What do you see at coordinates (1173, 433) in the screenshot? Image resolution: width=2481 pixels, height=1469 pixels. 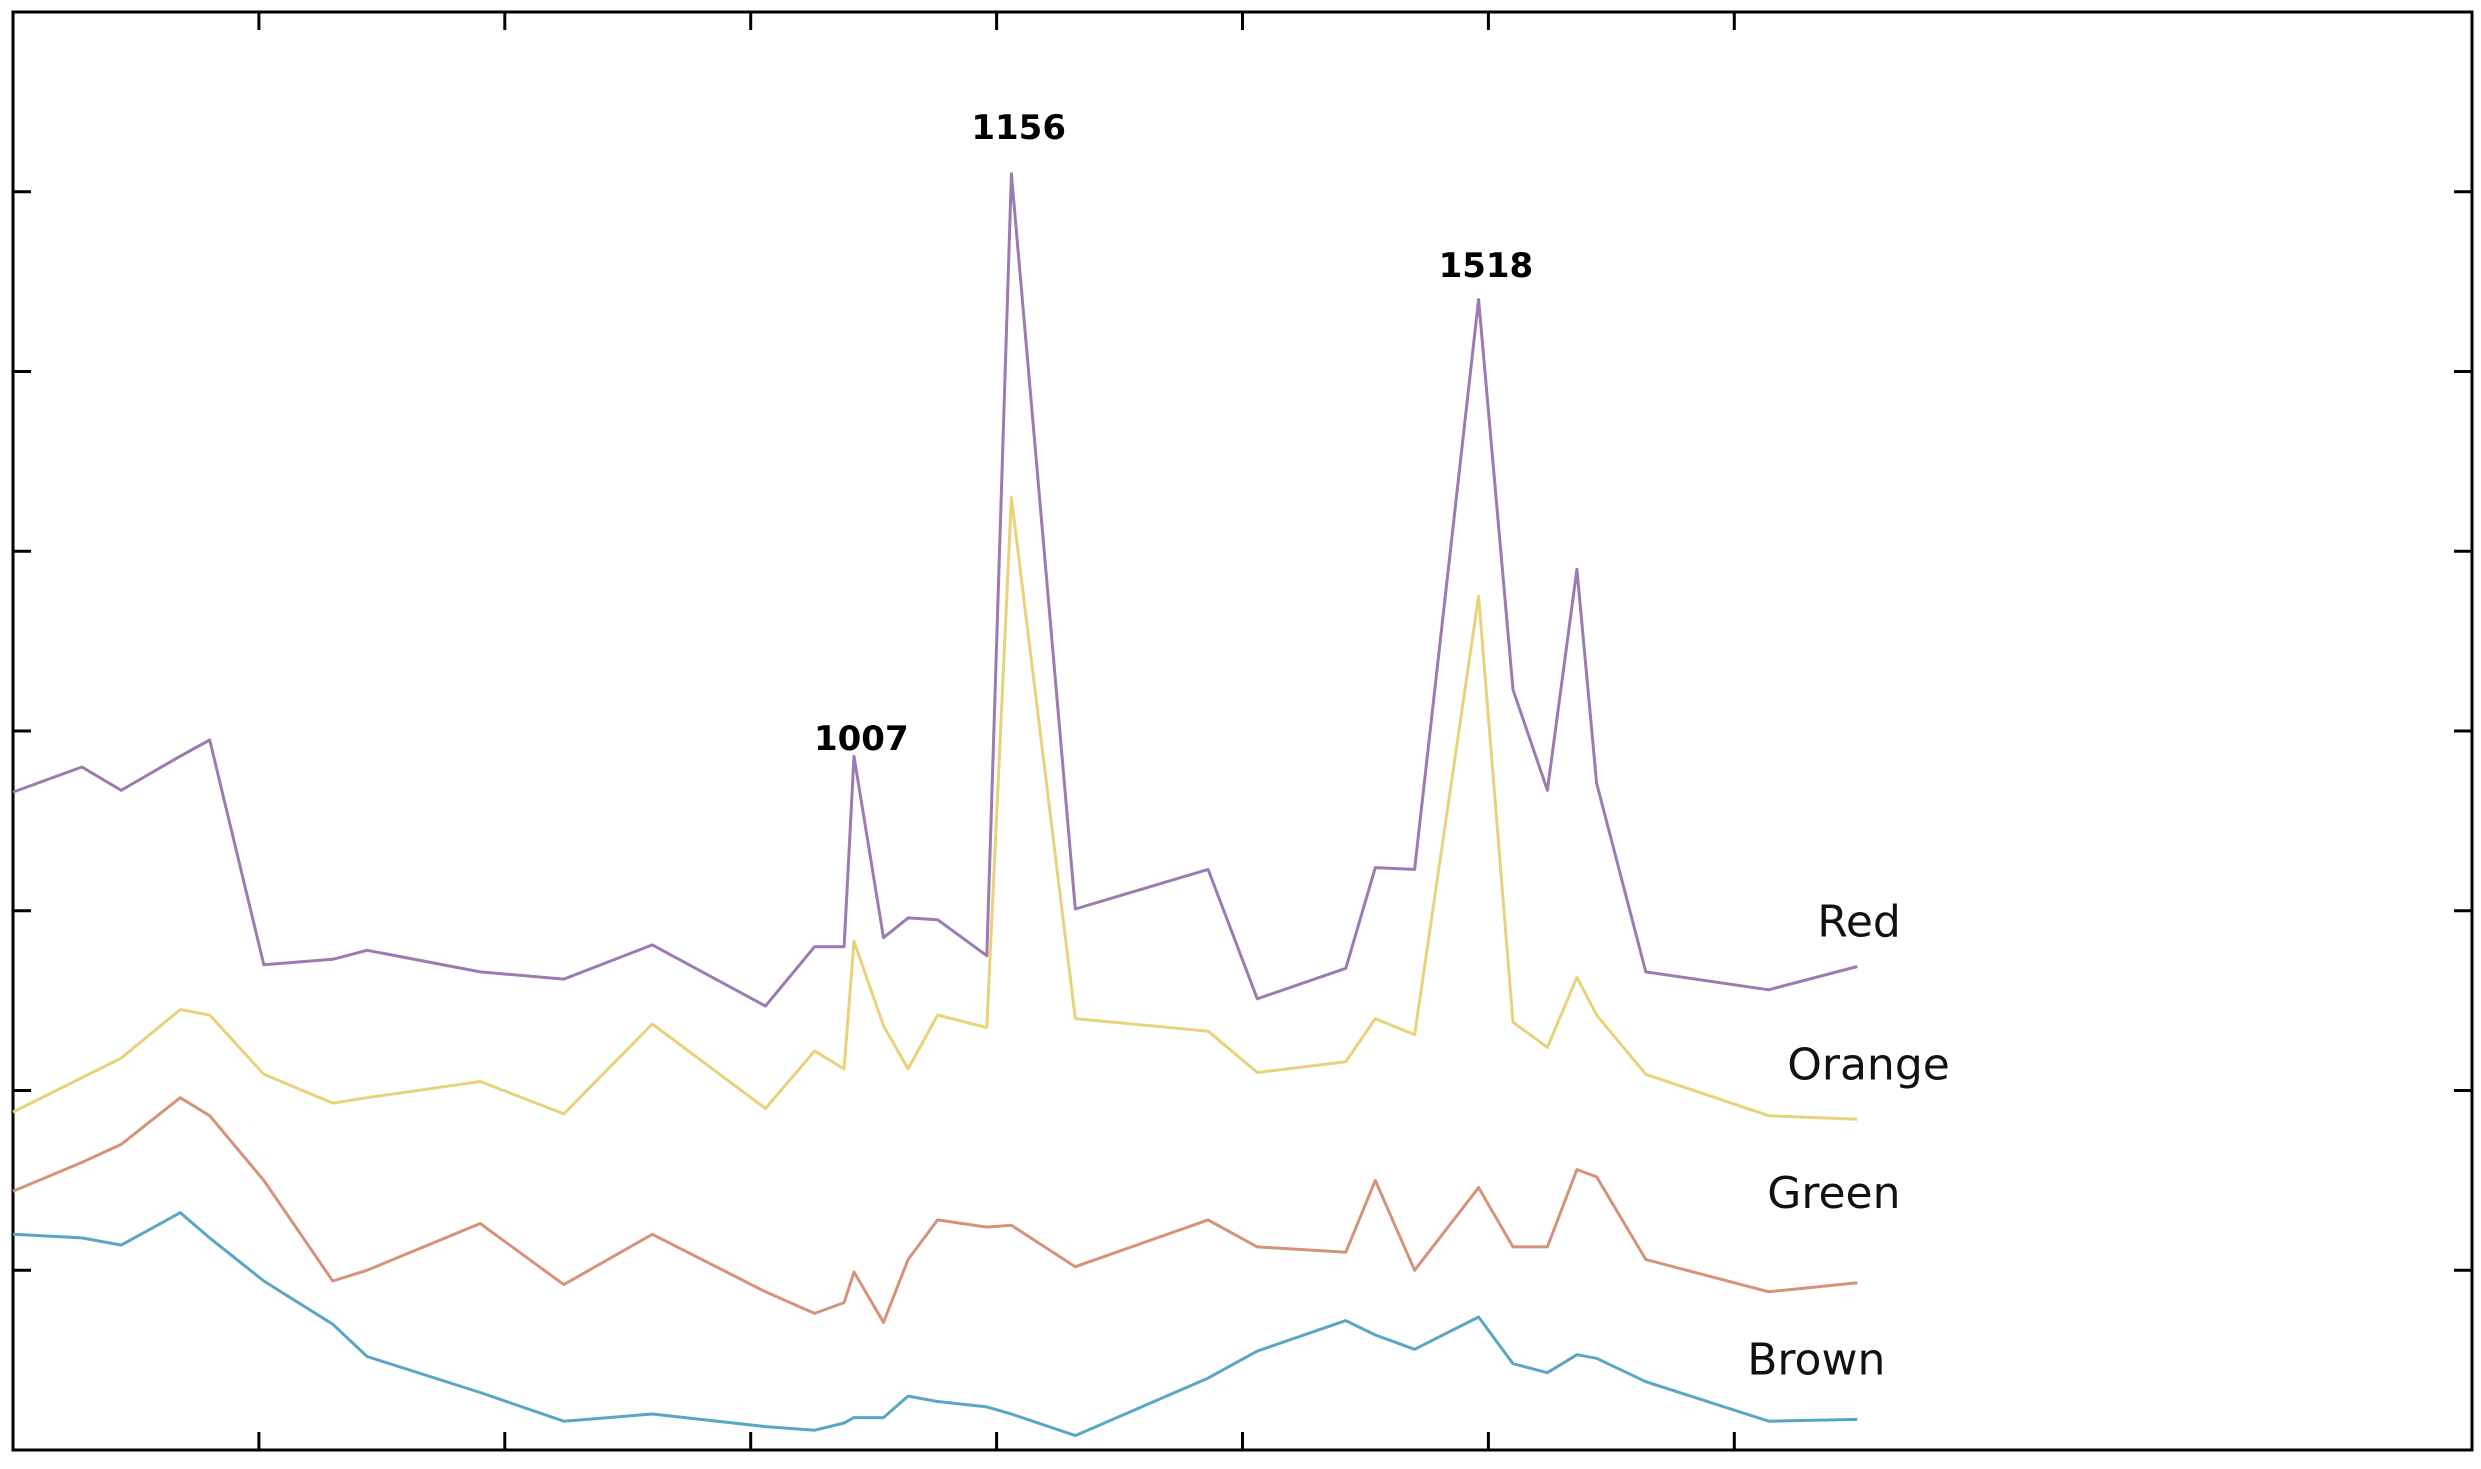 I see `peak-annotations: 1007 1156 1518` at bounding box center [1173, 433].